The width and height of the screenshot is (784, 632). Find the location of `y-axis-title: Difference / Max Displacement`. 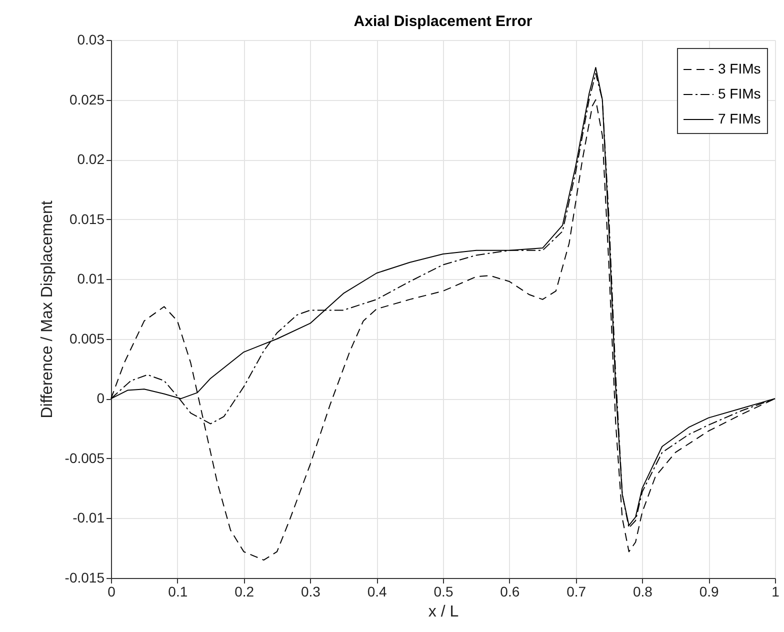

y-axis-title: Difference / Max Displacement is located at coordinates (47, 309).